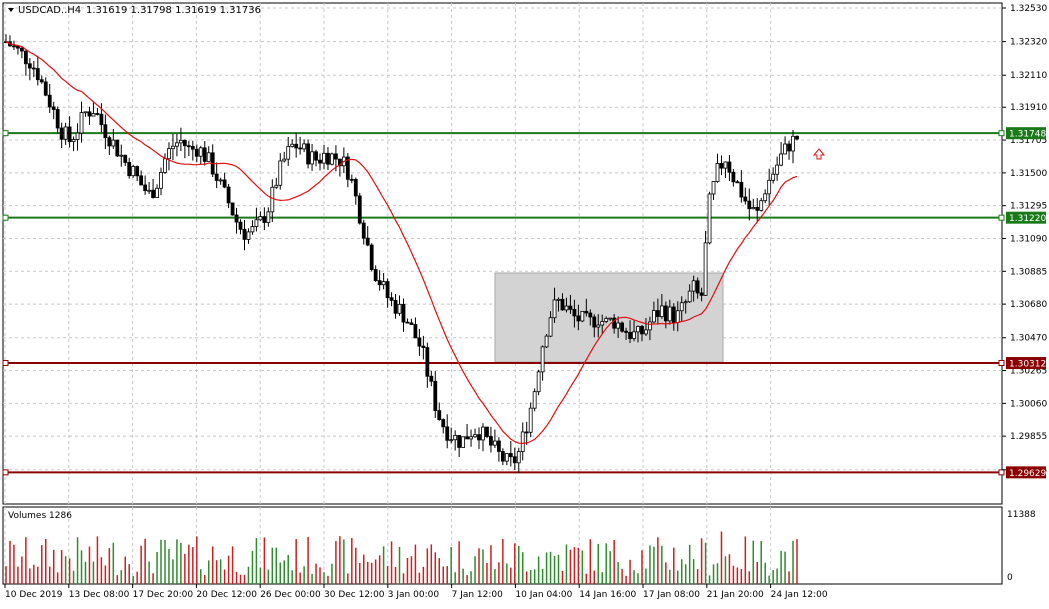 This screenshot has height=609, width=1049. I want to click on price-tick-label: 1.32320, so click(1028, 43).